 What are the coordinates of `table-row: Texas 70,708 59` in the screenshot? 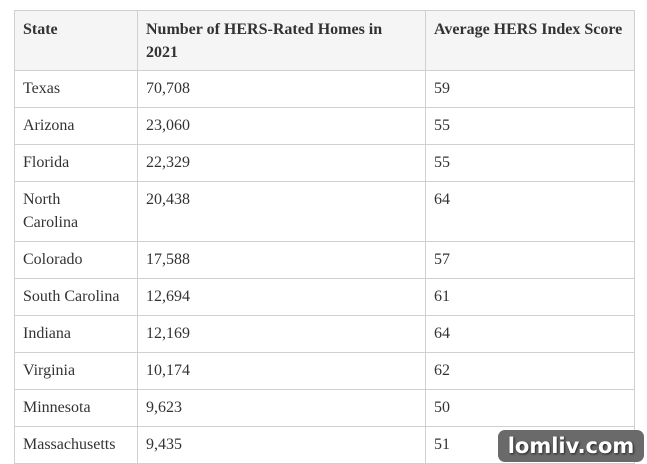 It's located at (324, 89).